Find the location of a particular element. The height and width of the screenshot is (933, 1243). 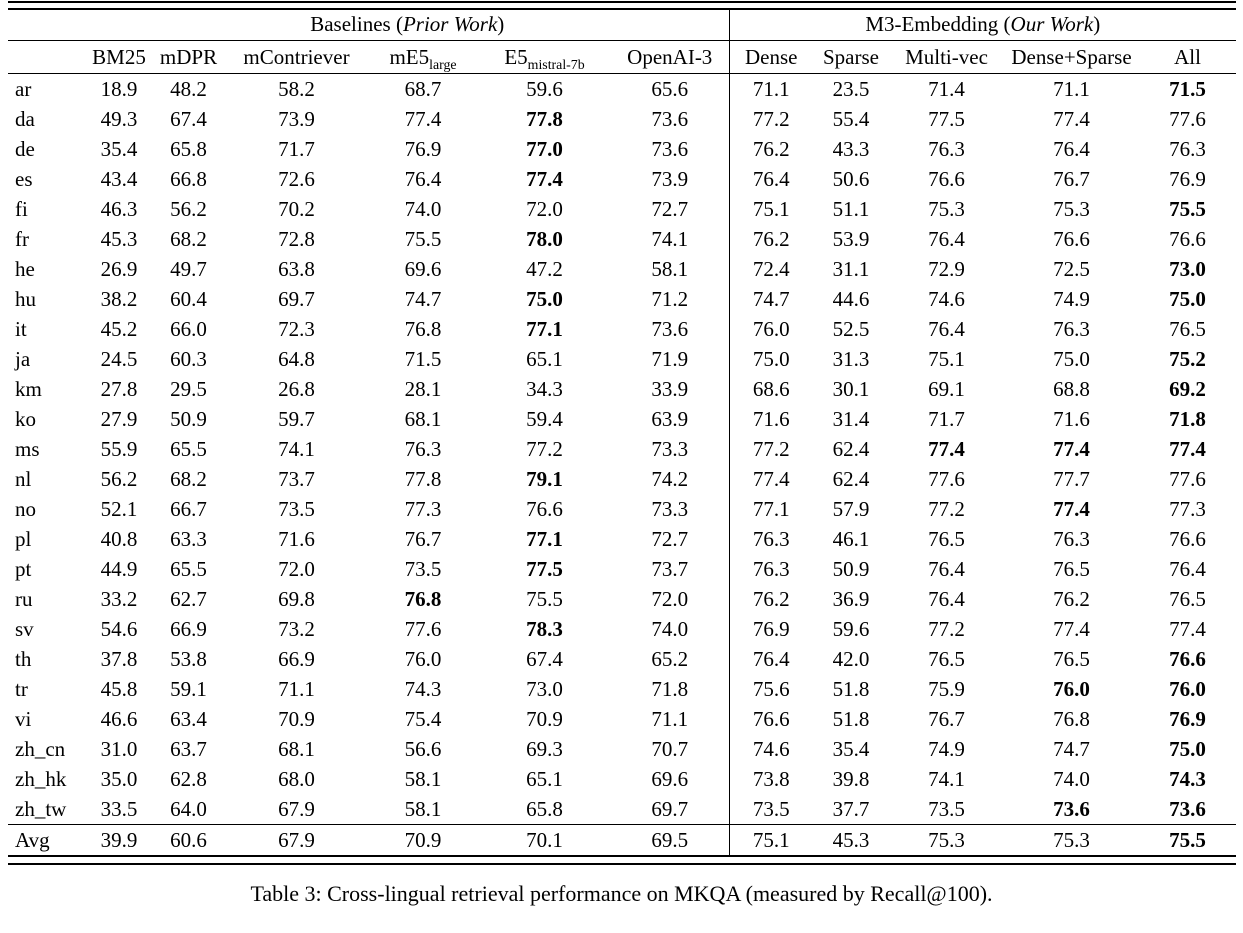

language-label-zh_hk: zh_hk is located at coordinates (41, 779).